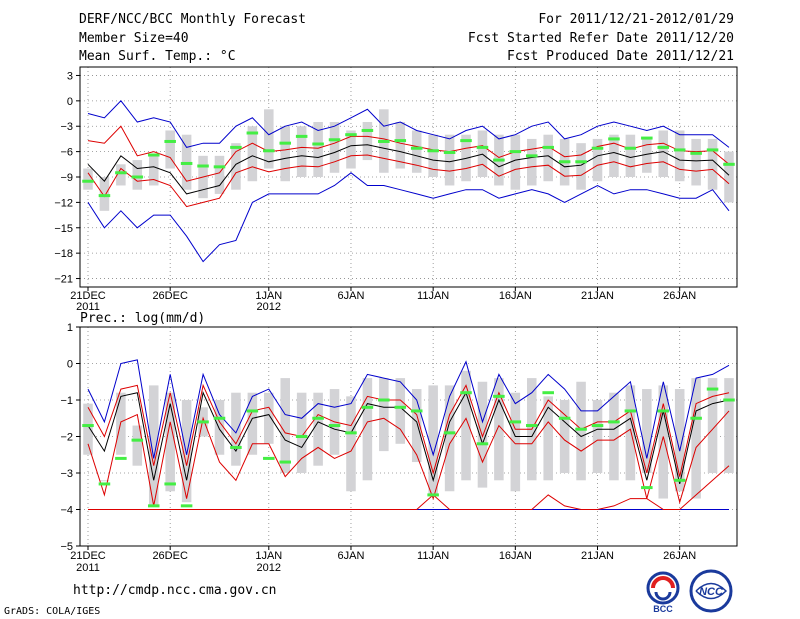 Image resolution: width=800 pixels, height=619 pixels. I want to click on prec-xtick-label: 26JAN, so click(679, 556).